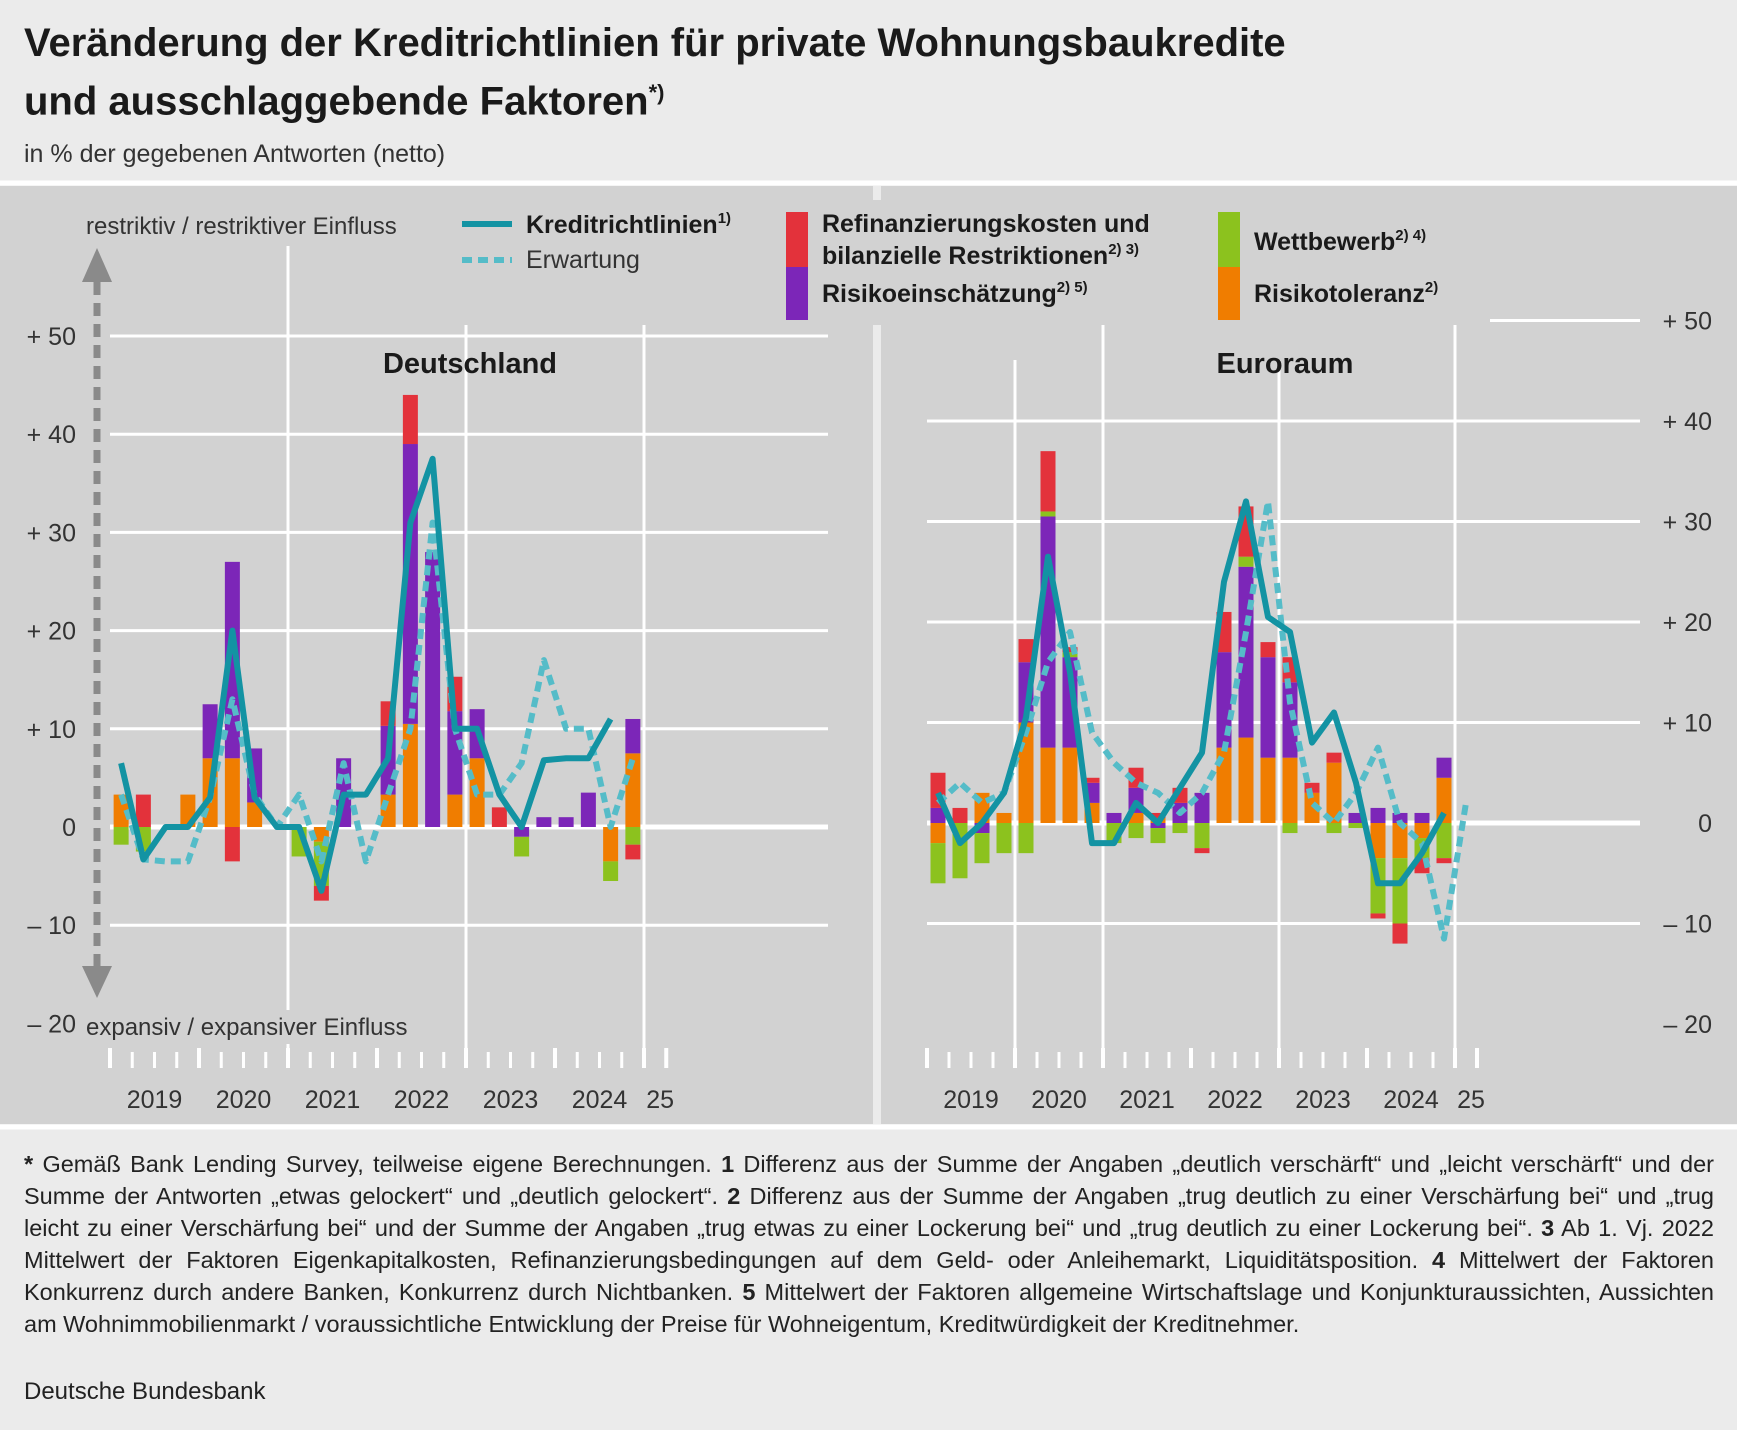 Image resolution: width=1737 pixels, height=1430 pixels. Describe the element at coordinates (1705, 824) in the screenshot. I see `ytick-label-eu-5: 0` at that location.